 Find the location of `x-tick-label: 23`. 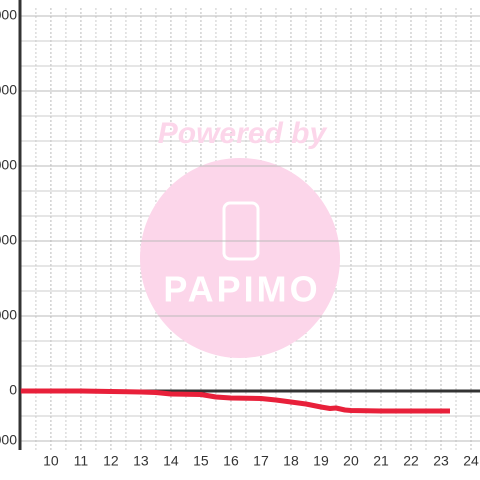

x-tick-label: 23 is located at coordinates (441, 461).